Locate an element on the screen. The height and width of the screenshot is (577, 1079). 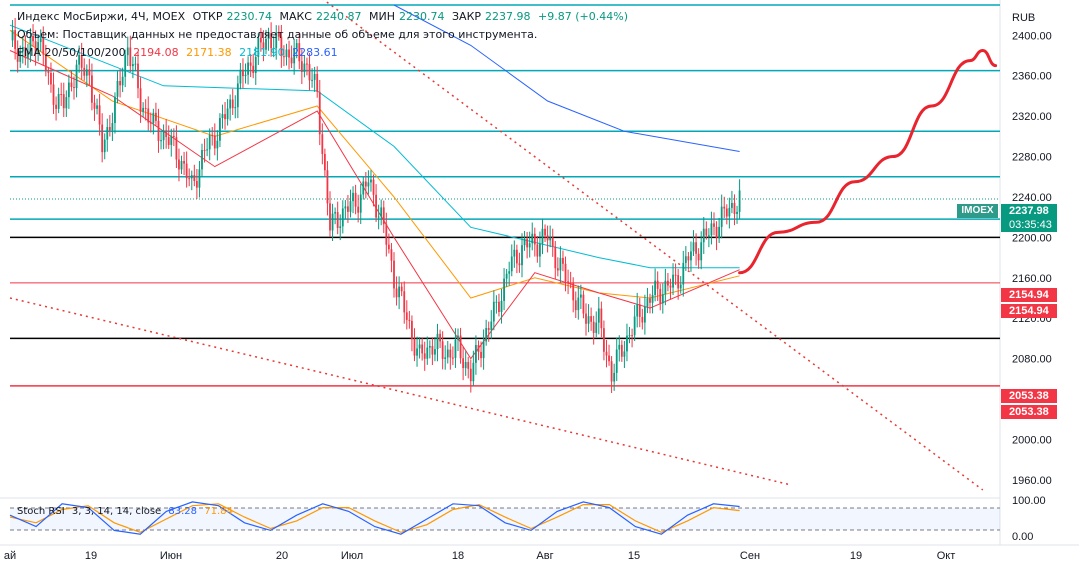
time-tick-label: Авг is located at coordinates (544, 556).